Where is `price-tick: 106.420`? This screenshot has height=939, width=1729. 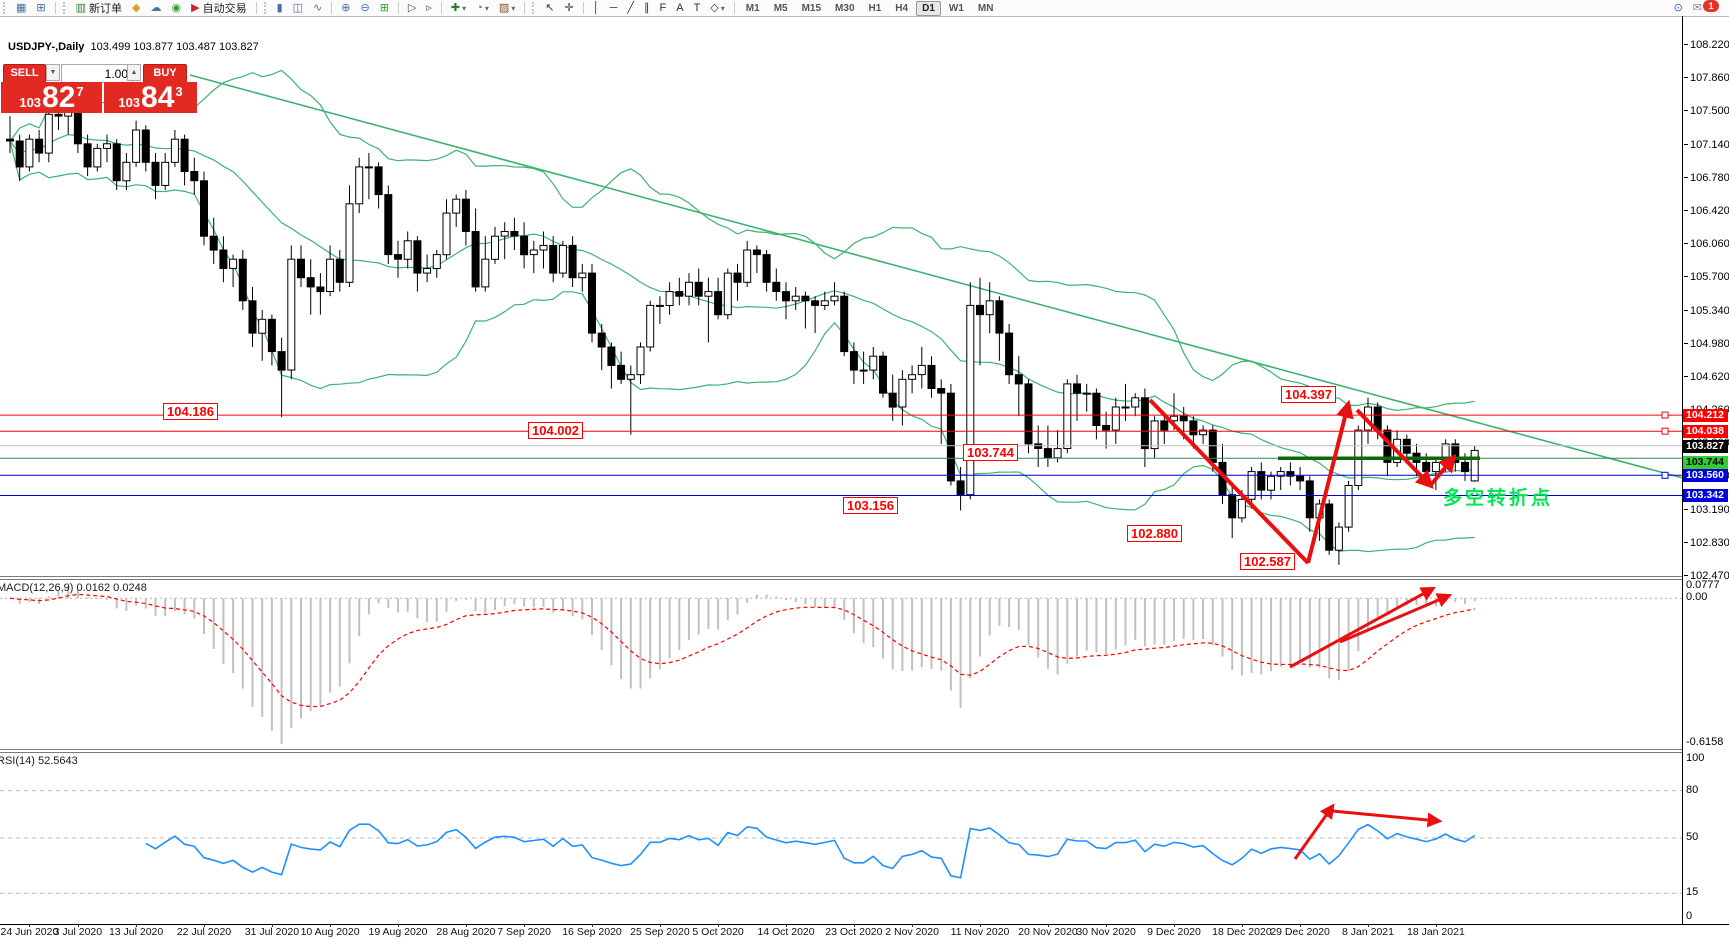 price-tick: 106.420 is located at coordinates (1706, 210).